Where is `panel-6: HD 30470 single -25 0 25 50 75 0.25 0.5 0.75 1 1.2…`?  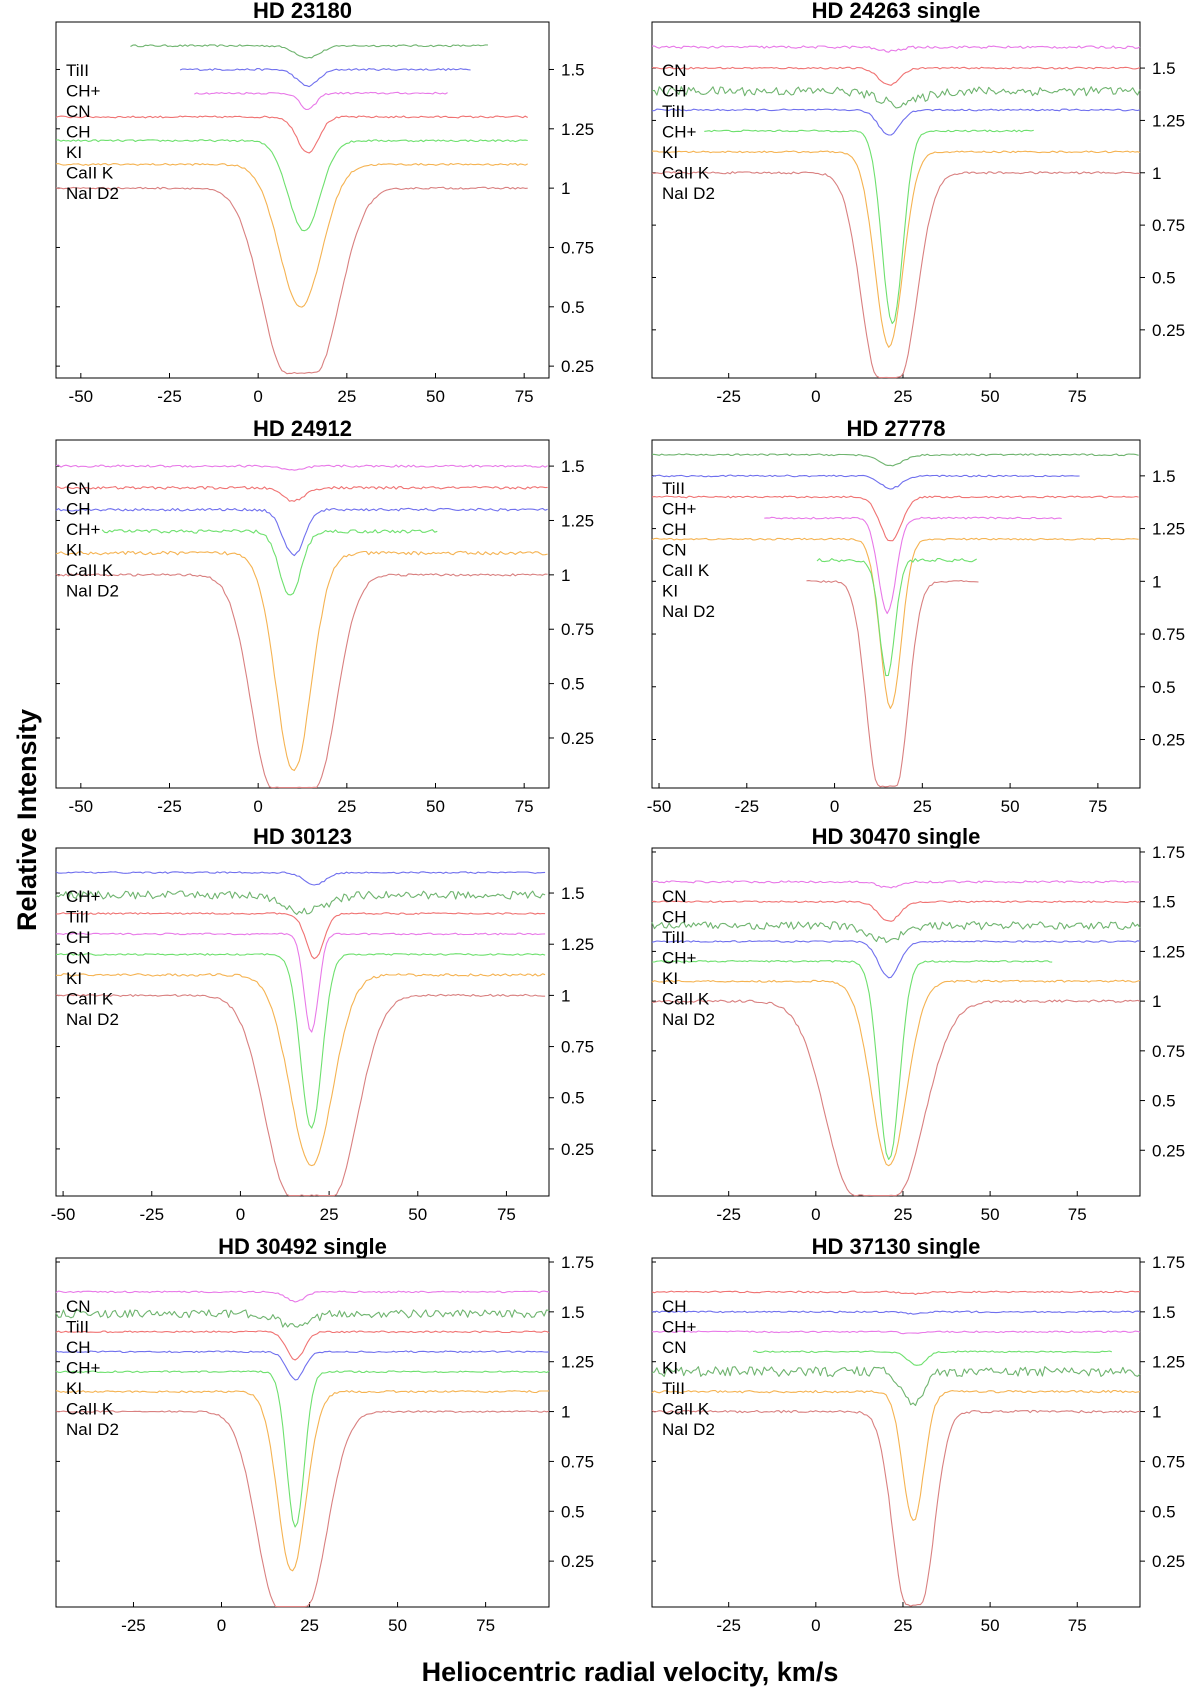
panel-6: HD 30470 single -25 0 25 50 75 0.25 0.5 0.75 1 1.2… is located at coordinates (918, 1024).